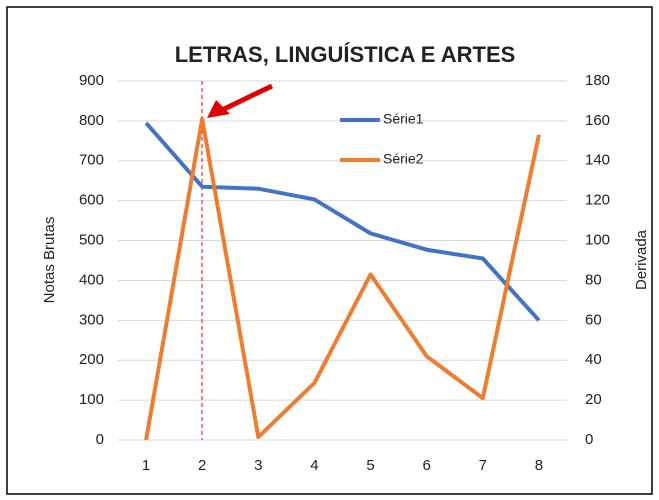 This screenshot has width=659, height=500. I want to click on y2-tick-label: 80, so click(593, 279).